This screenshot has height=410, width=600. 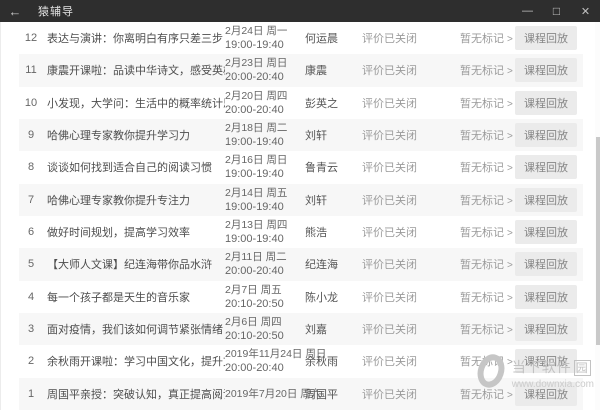 What do you see at coordinates (585, 11) in the screenshot?
I see `close-button: ✕` at bounding box center [585, 11].